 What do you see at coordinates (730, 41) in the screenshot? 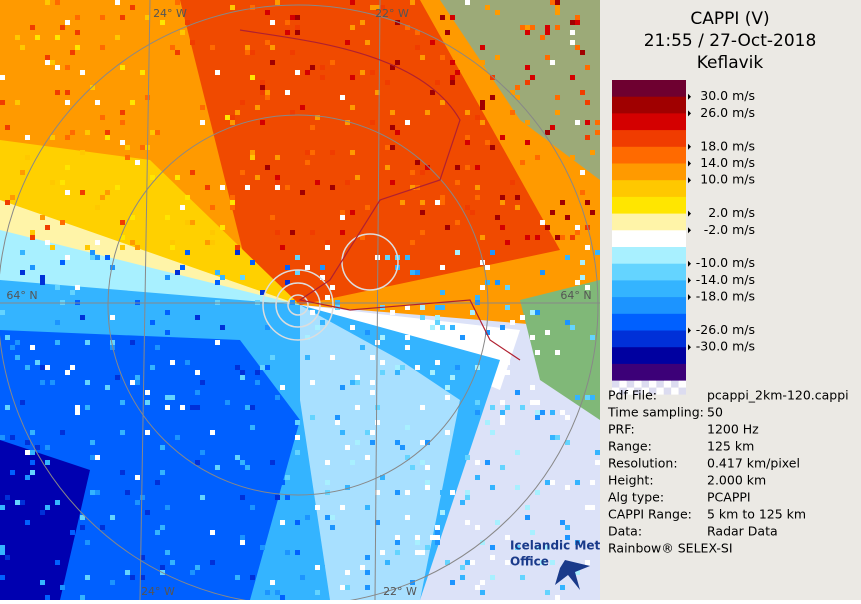
I see `title-block: CAPPI (V) 21:55 / 27-Oct-2018 Keflavik` at bounding box center [730, 41].